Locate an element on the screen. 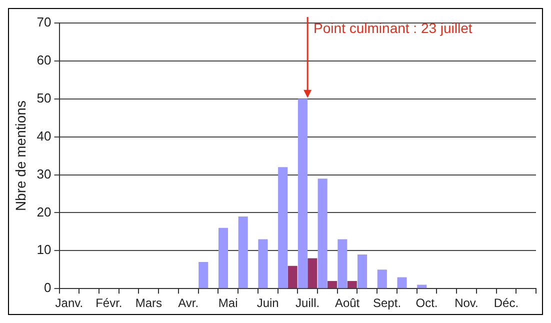  y-tick-label: 50 is located at coordinates (44, 98).